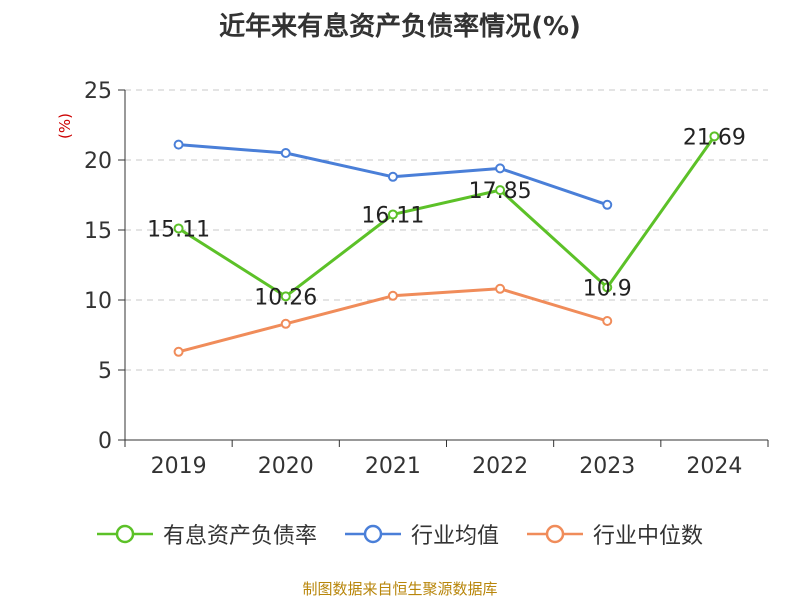 The width and height of the screenshot is (800, 600). Describe the element at coordinates (239, 536) in the screenshot. I see `legend-label: 有息资产负债率` at that location.